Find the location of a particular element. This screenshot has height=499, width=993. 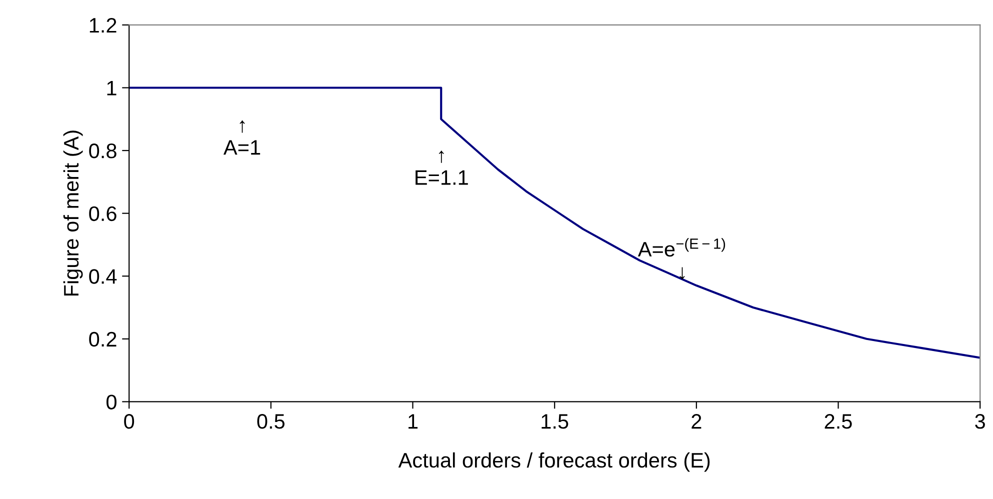

x-tick-label: 0 is located at coordinates (129, 421).